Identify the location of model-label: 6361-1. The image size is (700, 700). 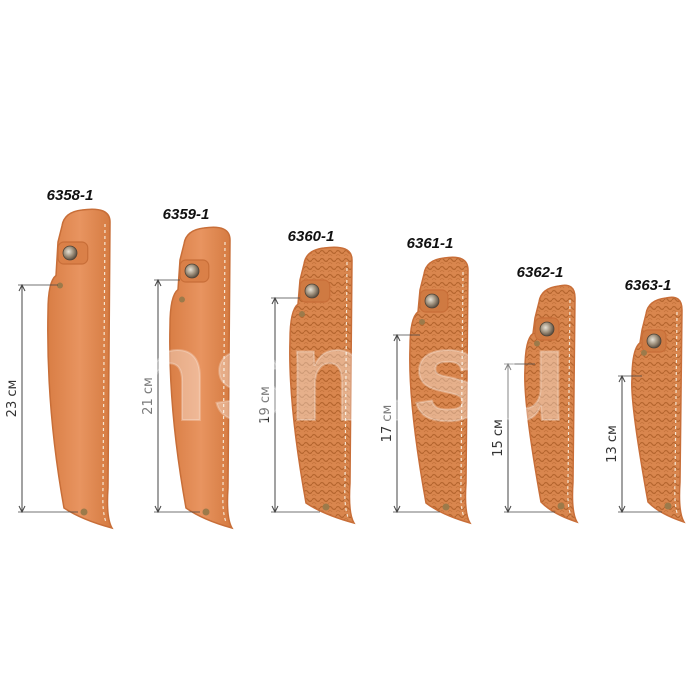
(430, 243).